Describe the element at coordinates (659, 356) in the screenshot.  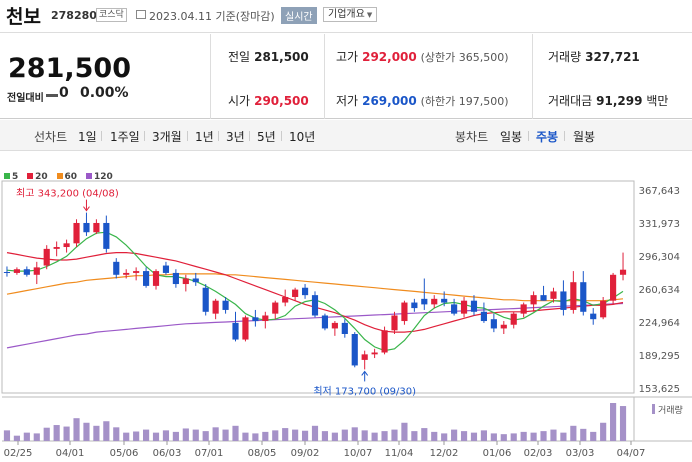
I see `y-tick-label: 189,295` at that location.